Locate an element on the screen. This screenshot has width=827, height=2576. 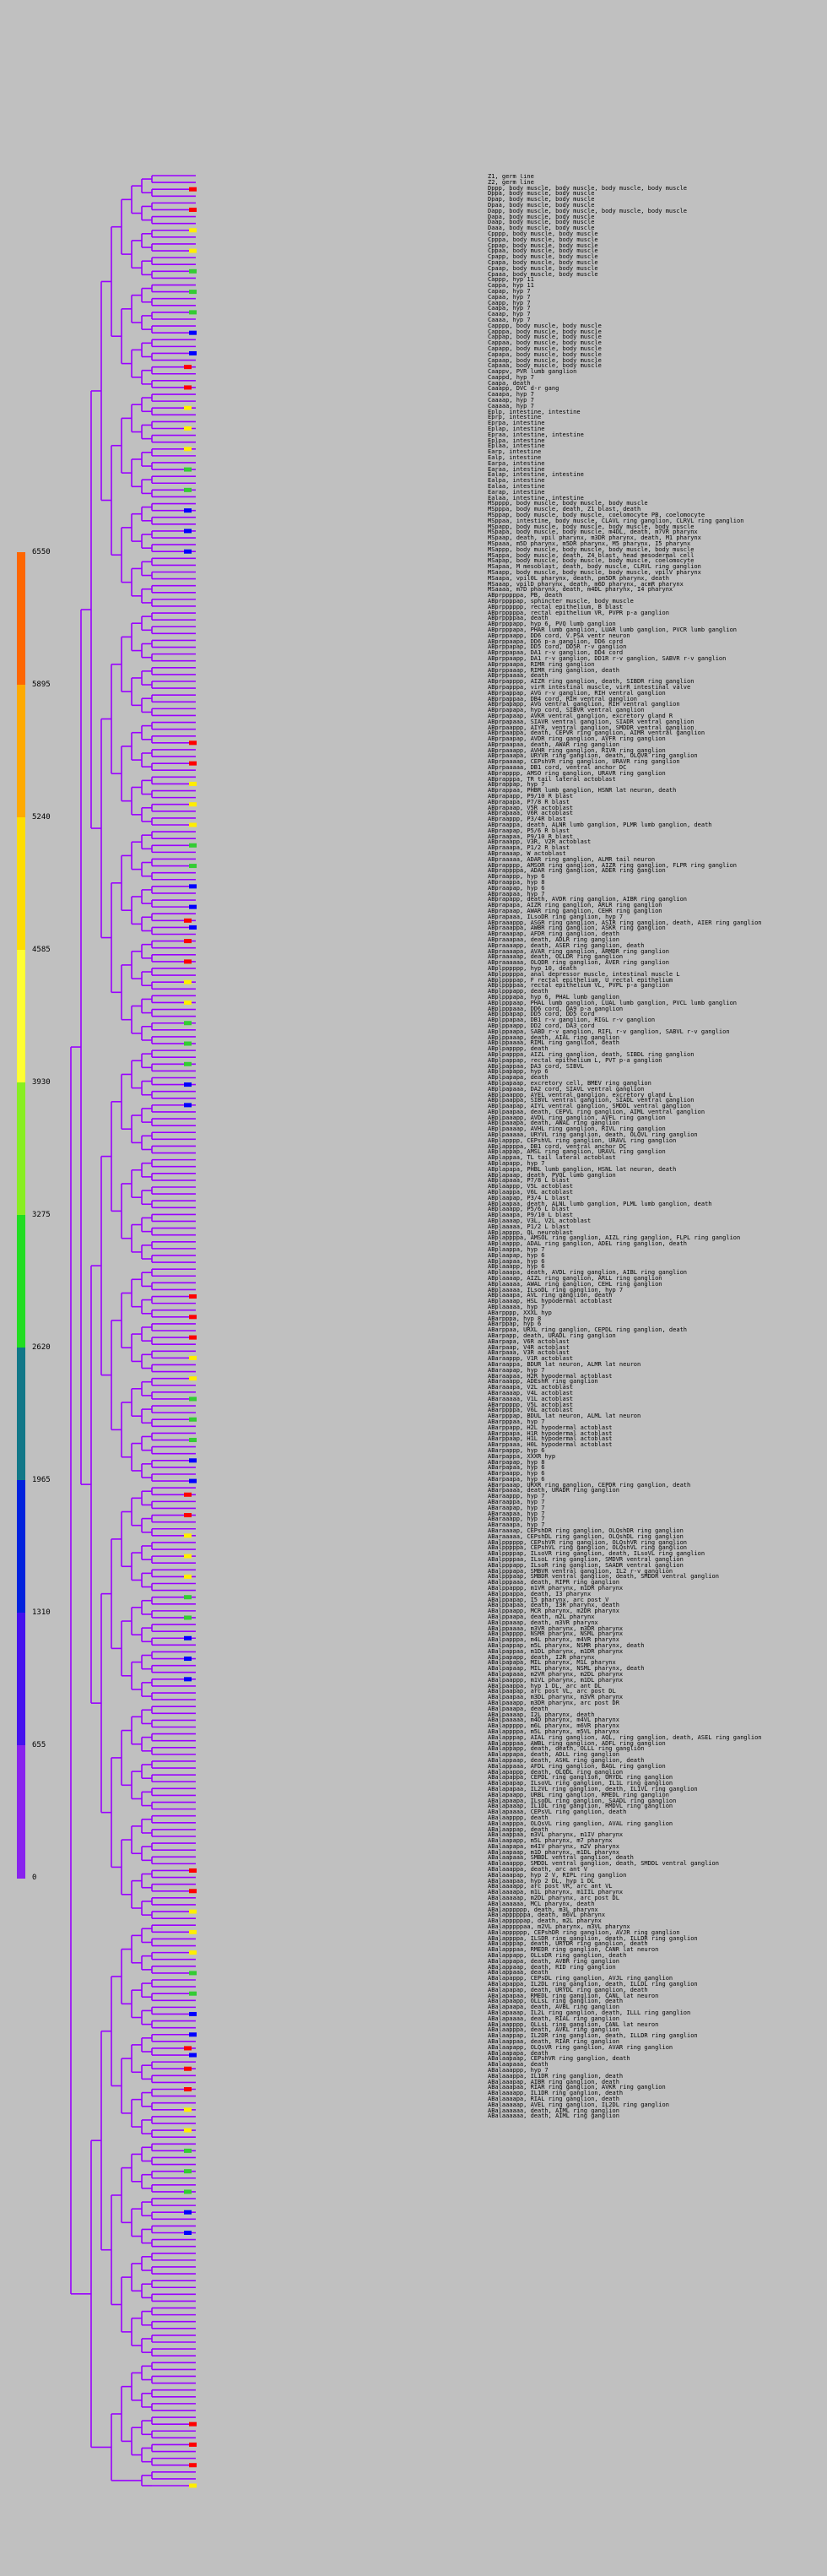
leaf-label: ABprapaaa, ILsoDR ring ganglion, hyp 7 is located at coordinates (556, 917).